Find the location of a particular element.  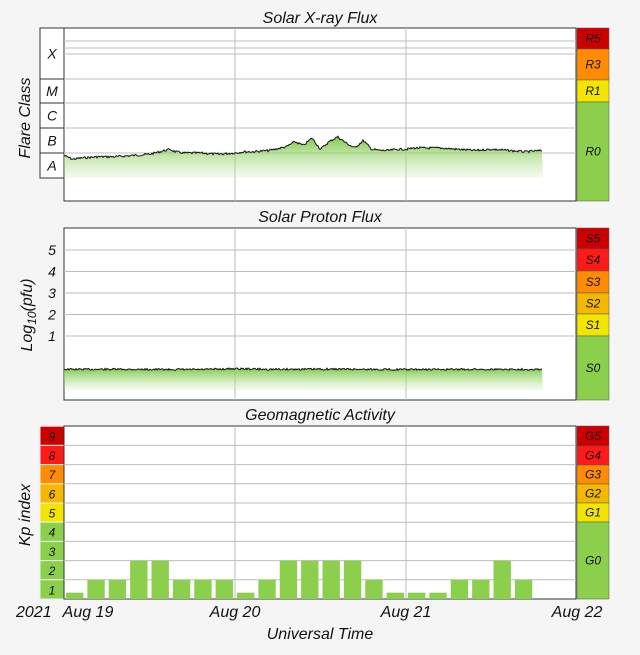

scale-label-s3: S3 is located at coordinates (593, 282).